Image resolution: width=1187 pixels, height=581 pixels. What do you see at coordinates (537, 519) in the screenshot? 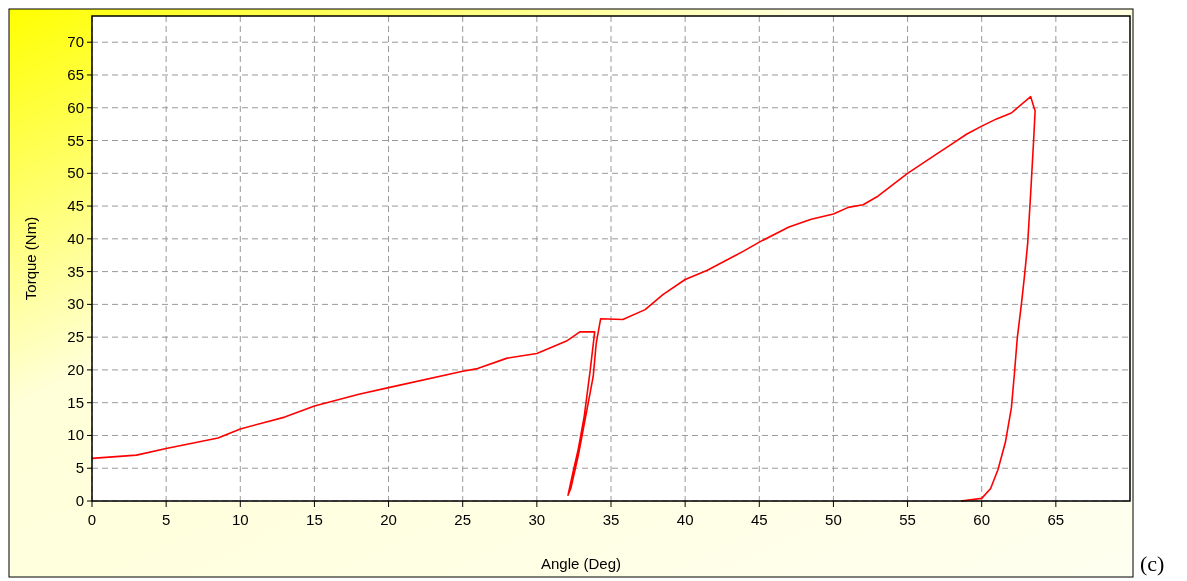
I see `x-tick-label: 30` at bounding box center [537, 519].